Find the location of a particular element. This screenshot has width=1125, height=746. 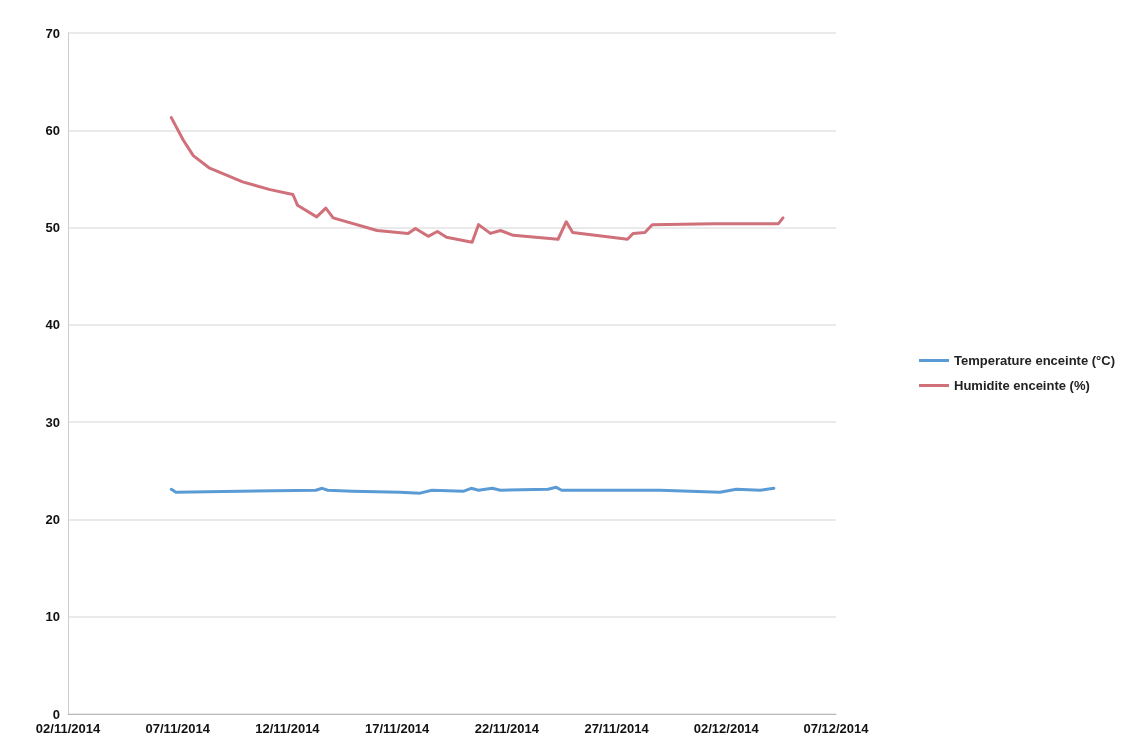

y-tick-label: 40 is located at coordinates (52, 325).